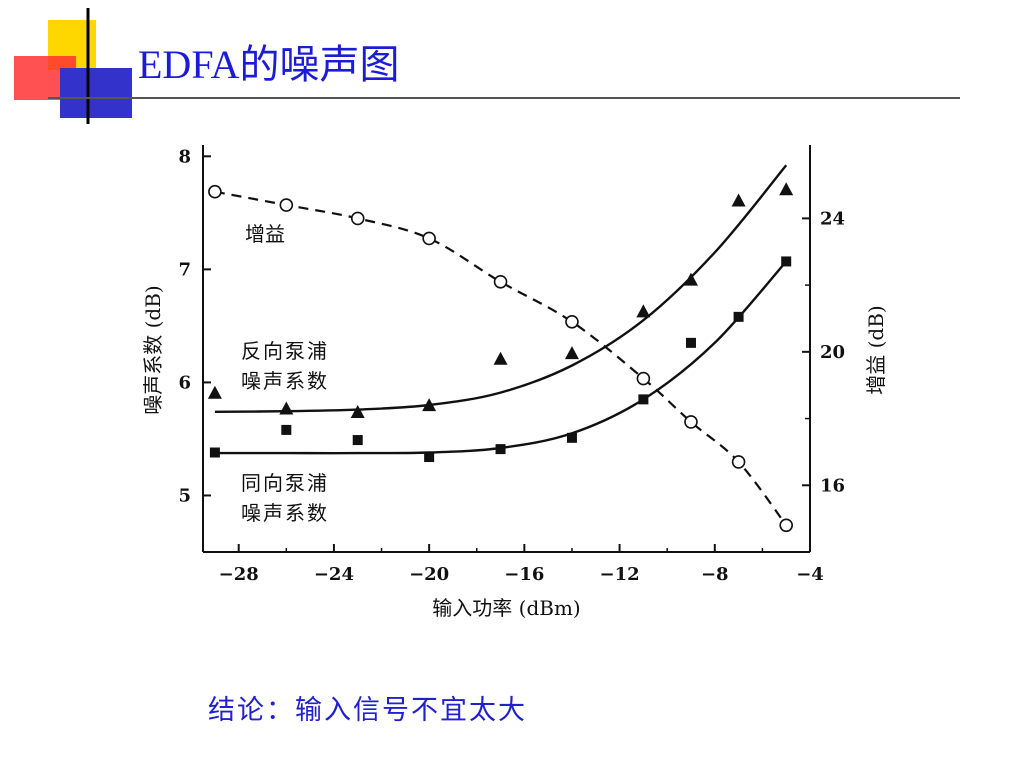 The width and height of the screenshot is (1024, 768). Describe the element at coordinates (487, 66) in the screenshot. I see `slide-decoration` at that location.